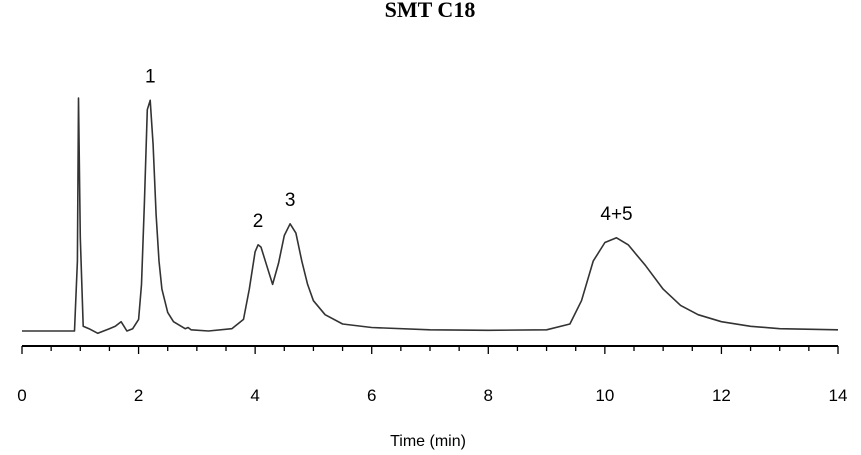  I want to click on x-axis: 0 2 4 6 8 10 12 14, so click(432, 375).